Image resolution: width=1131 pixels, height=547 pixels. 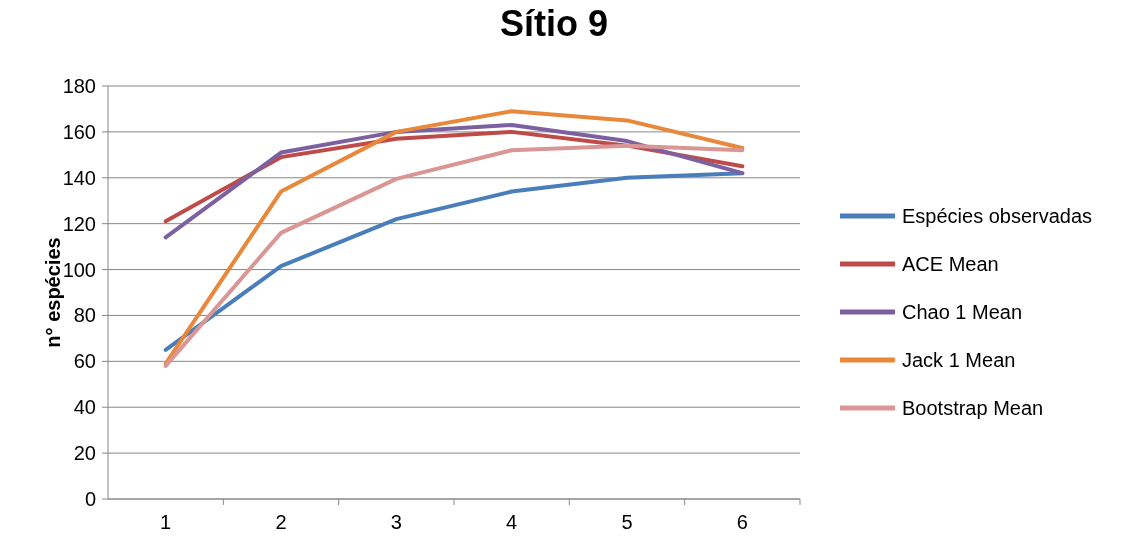 I want to click on line-series, so click(x=454, y=181).